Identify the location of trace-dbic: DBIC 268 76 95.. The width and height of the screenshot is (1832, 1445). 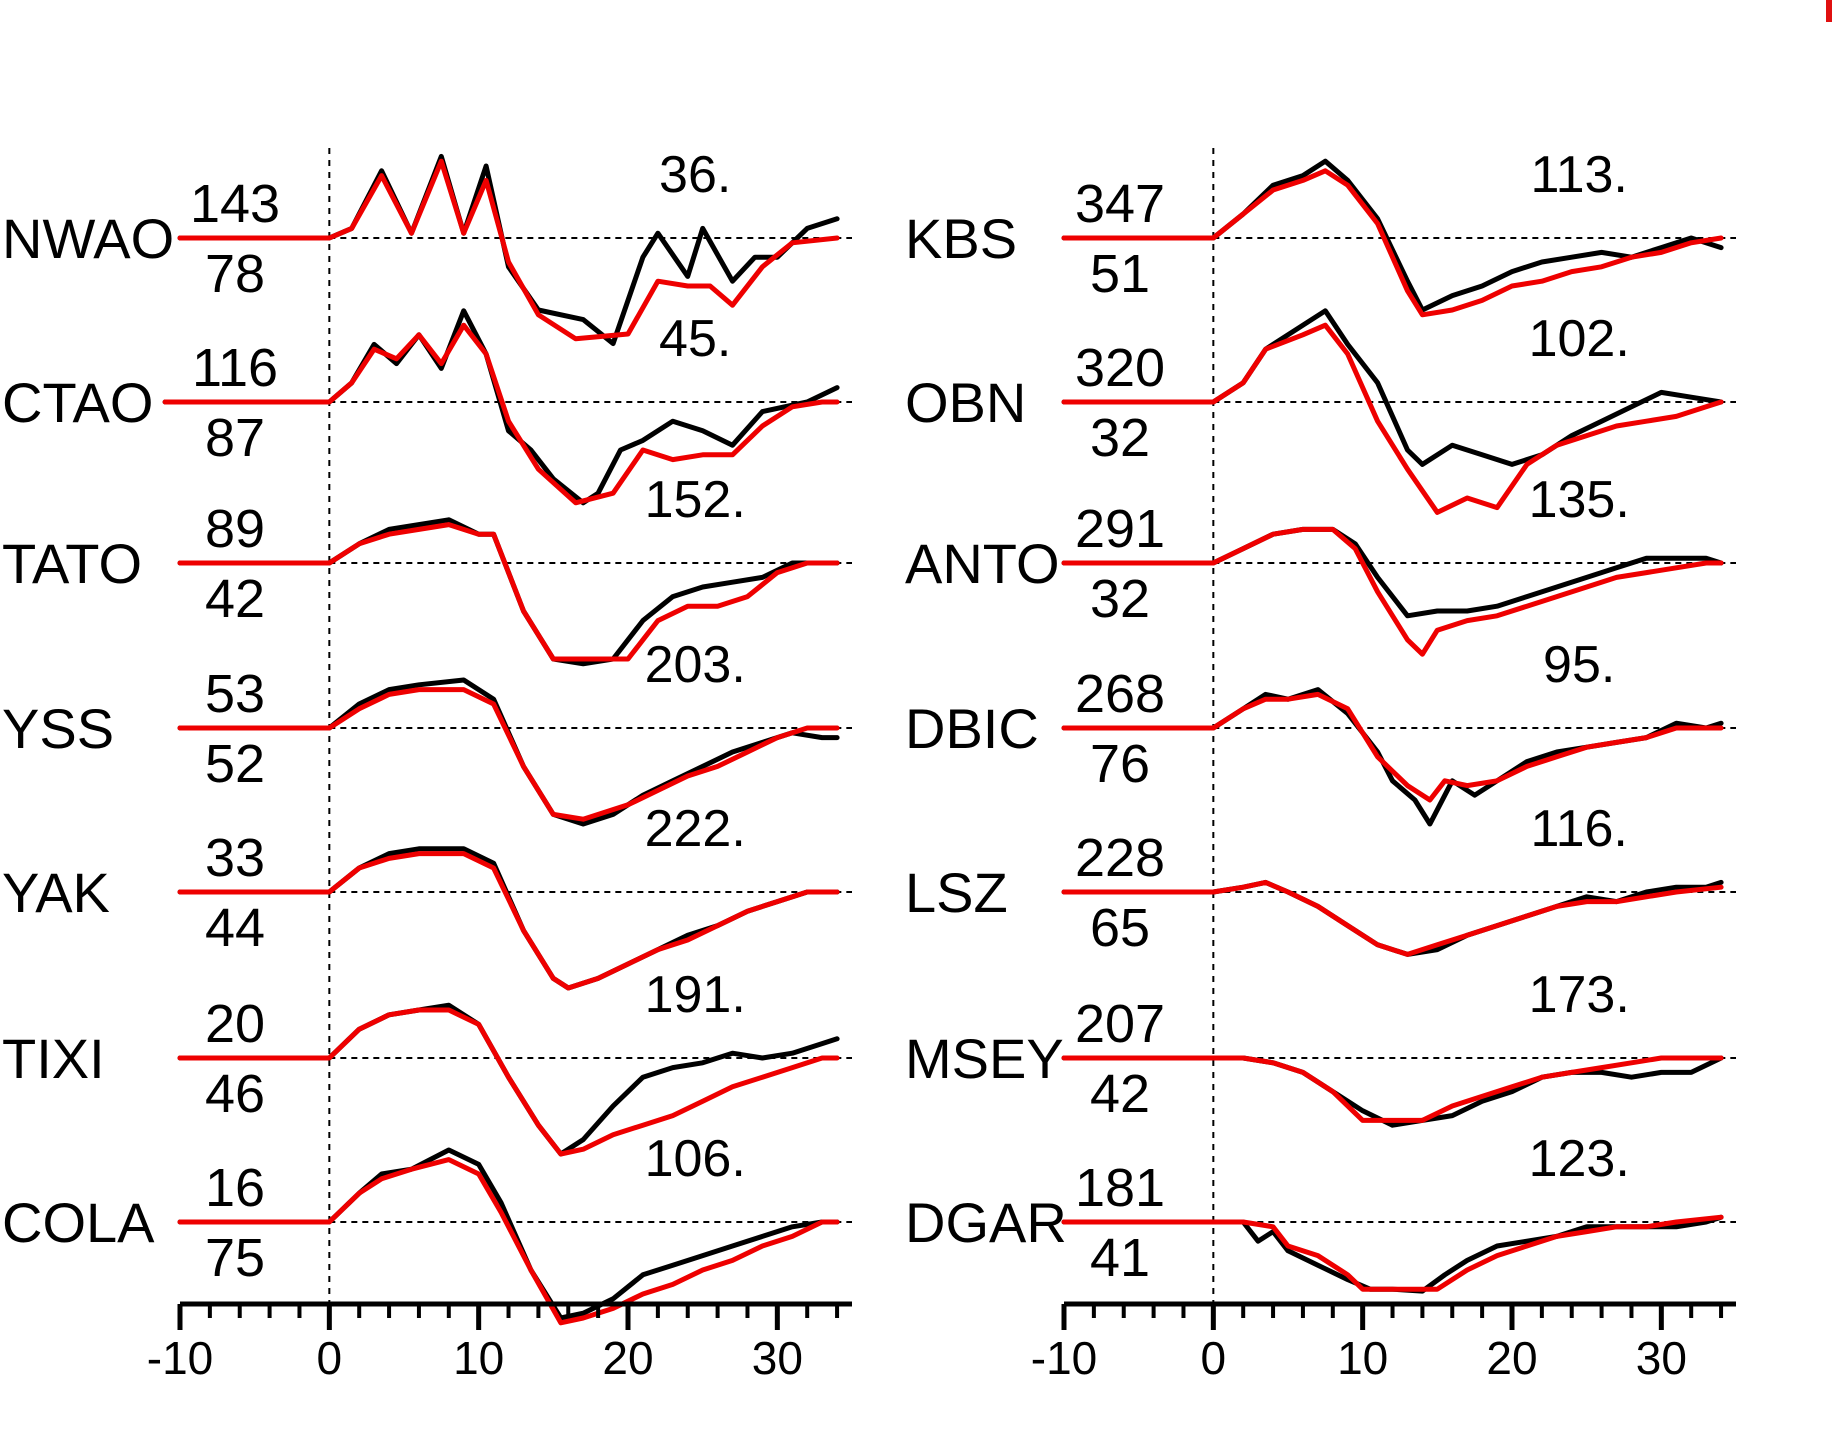
(1320, 731).